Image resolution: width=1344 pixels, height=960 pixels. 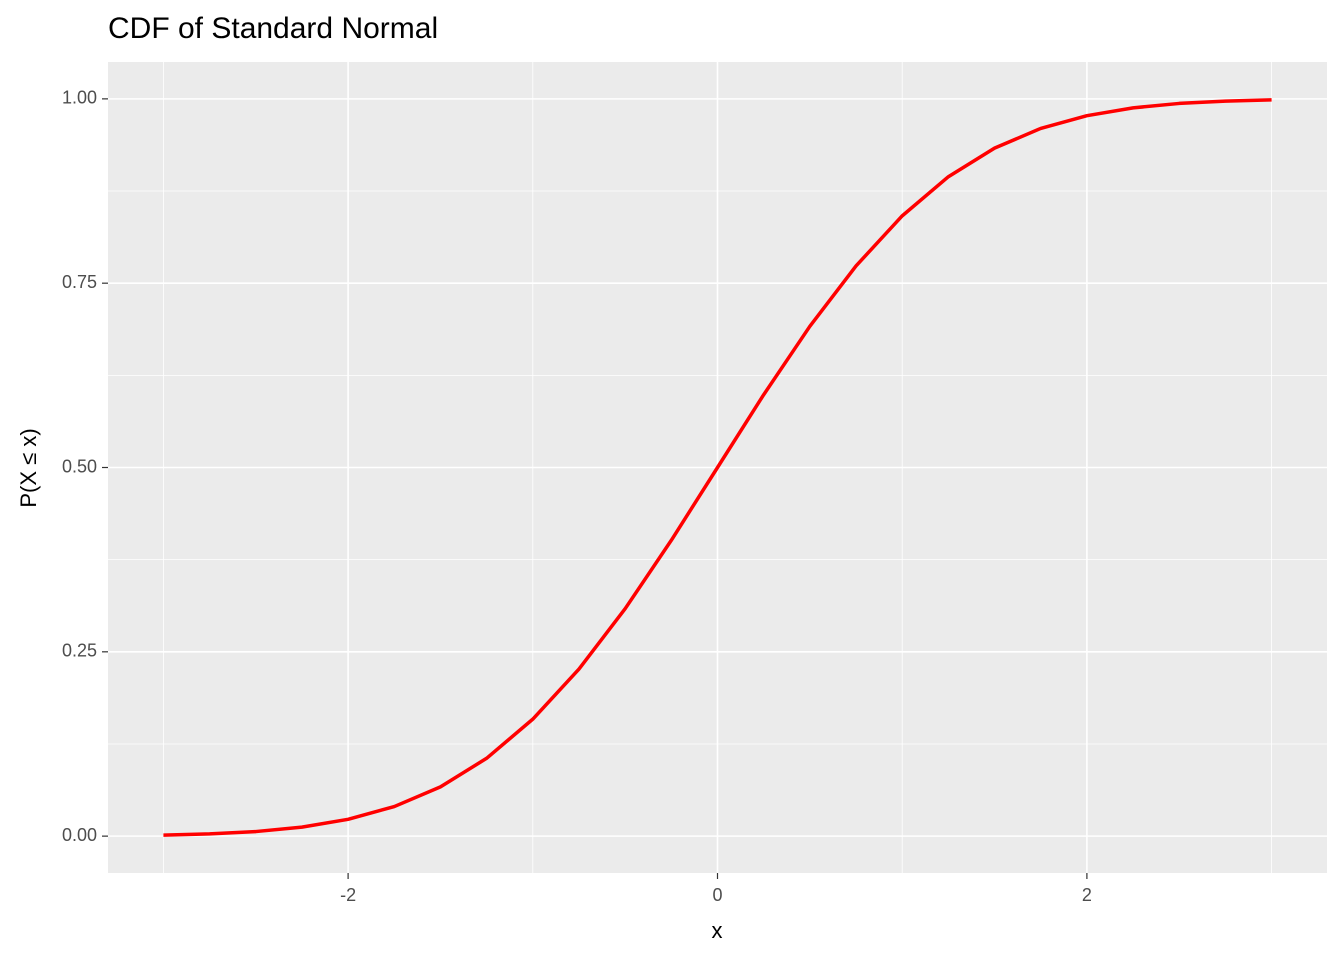 I want to click on chart-title: CDF of Standard Normal, so click(x=273, y=28).